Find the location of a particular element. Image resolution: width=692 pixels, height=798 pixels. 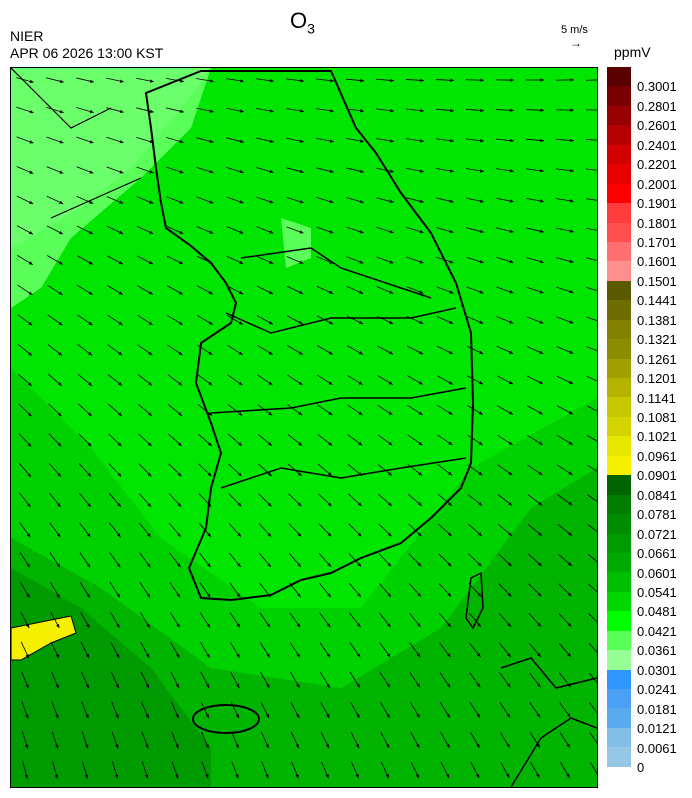

legend-label: 0.1321 is located at coordinates (657, 340).